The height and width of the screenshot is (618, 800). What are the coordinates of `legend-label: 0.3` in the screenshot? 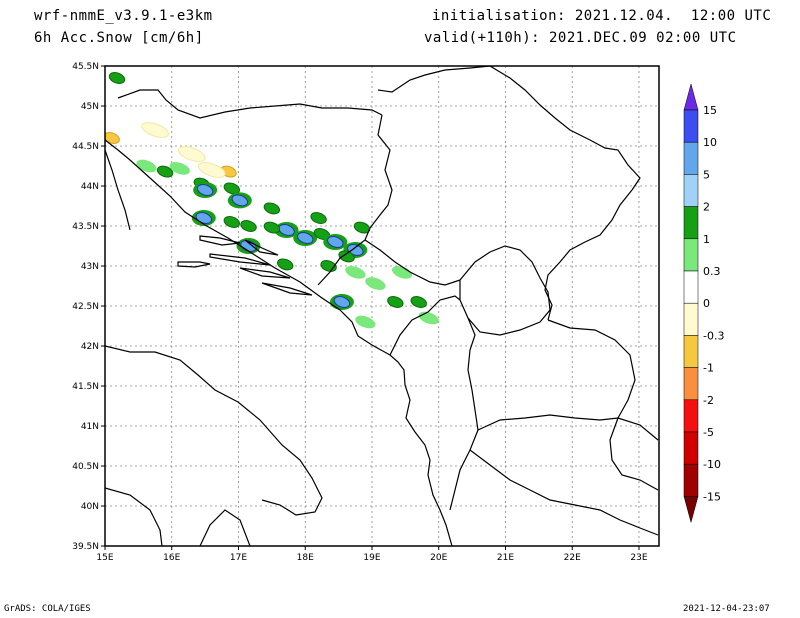 It's located at (712, 271).